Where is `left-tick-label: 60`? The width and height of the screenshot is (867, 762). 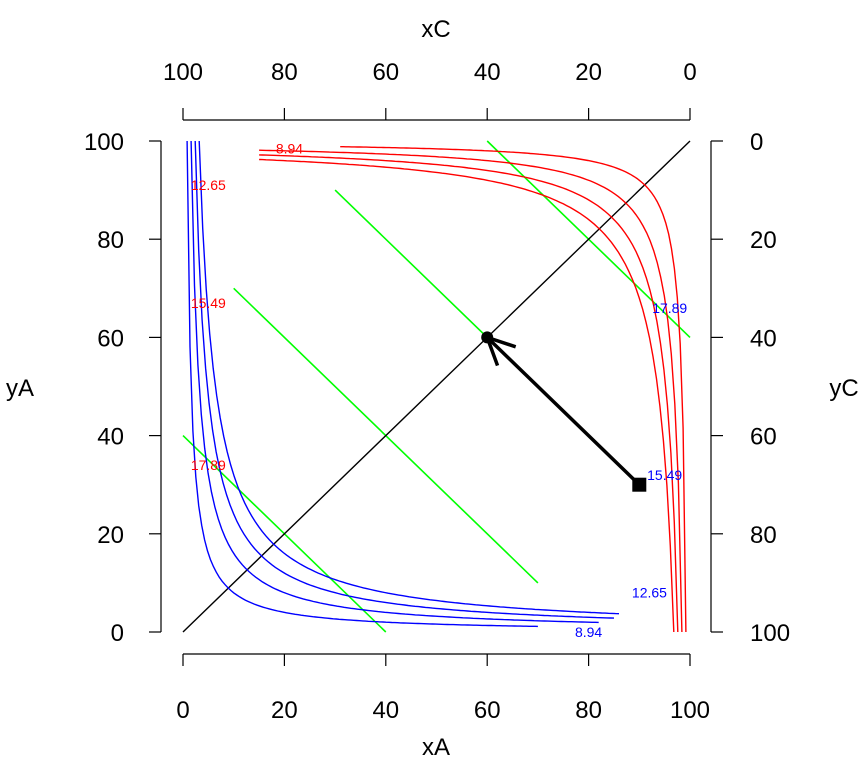
left-tick-label: 60 is located at coordinates (110, 338).